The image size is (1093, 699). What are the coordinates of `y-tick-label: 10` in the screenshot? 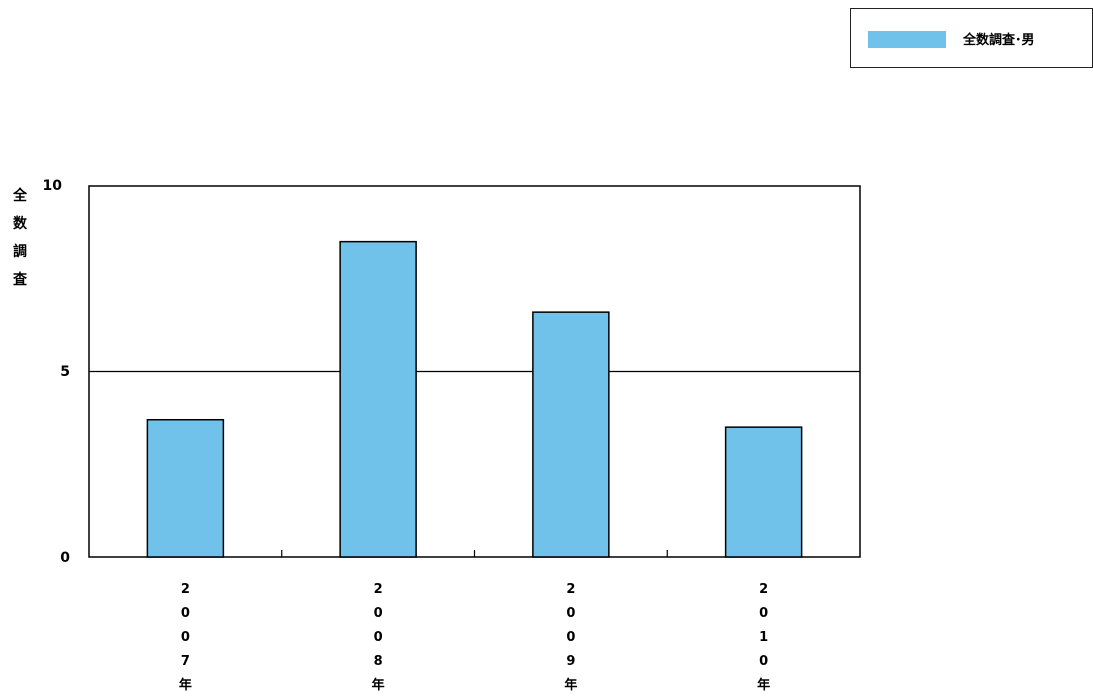 It's located at (52, 186).